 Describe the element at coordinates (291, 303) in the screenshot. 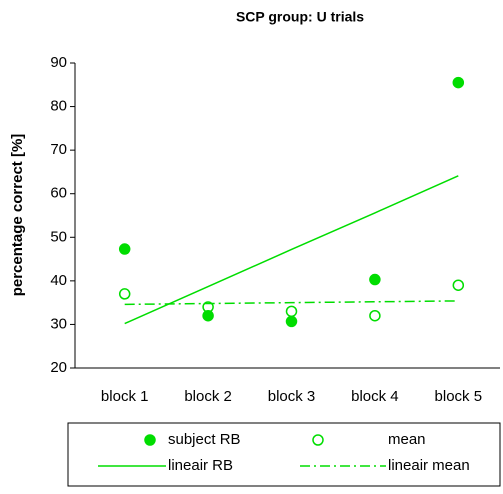

I see `trend-line` at that location.